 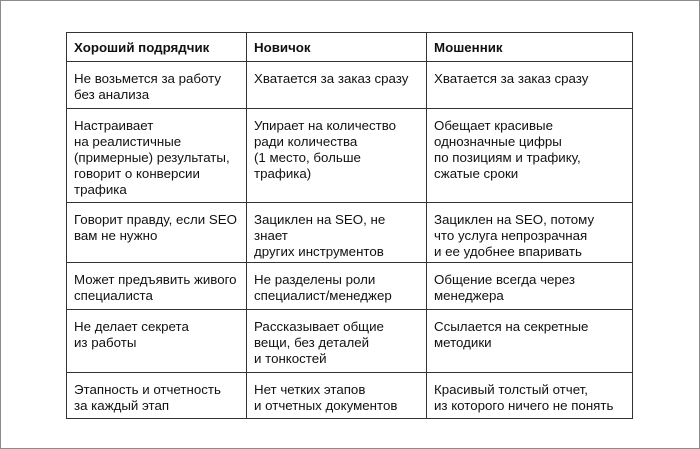 What do you see at coordinates (529, 47) in the screenshot?
I see `header-fraud: Мошенник` at bounding box center [529, 47].